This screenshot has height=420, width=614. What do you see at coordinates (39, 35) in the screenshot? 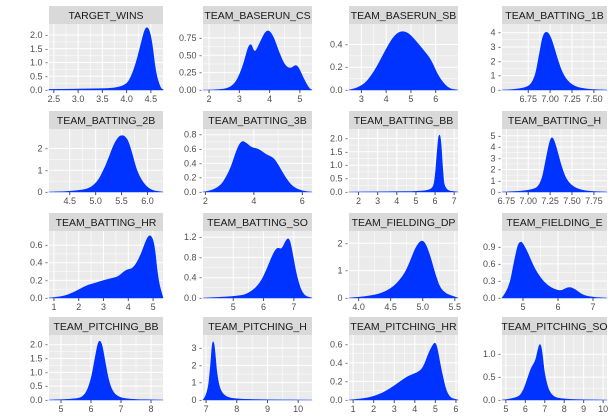
I see `y-tick-label: 2.0 -` at bounding box center [39, 35].